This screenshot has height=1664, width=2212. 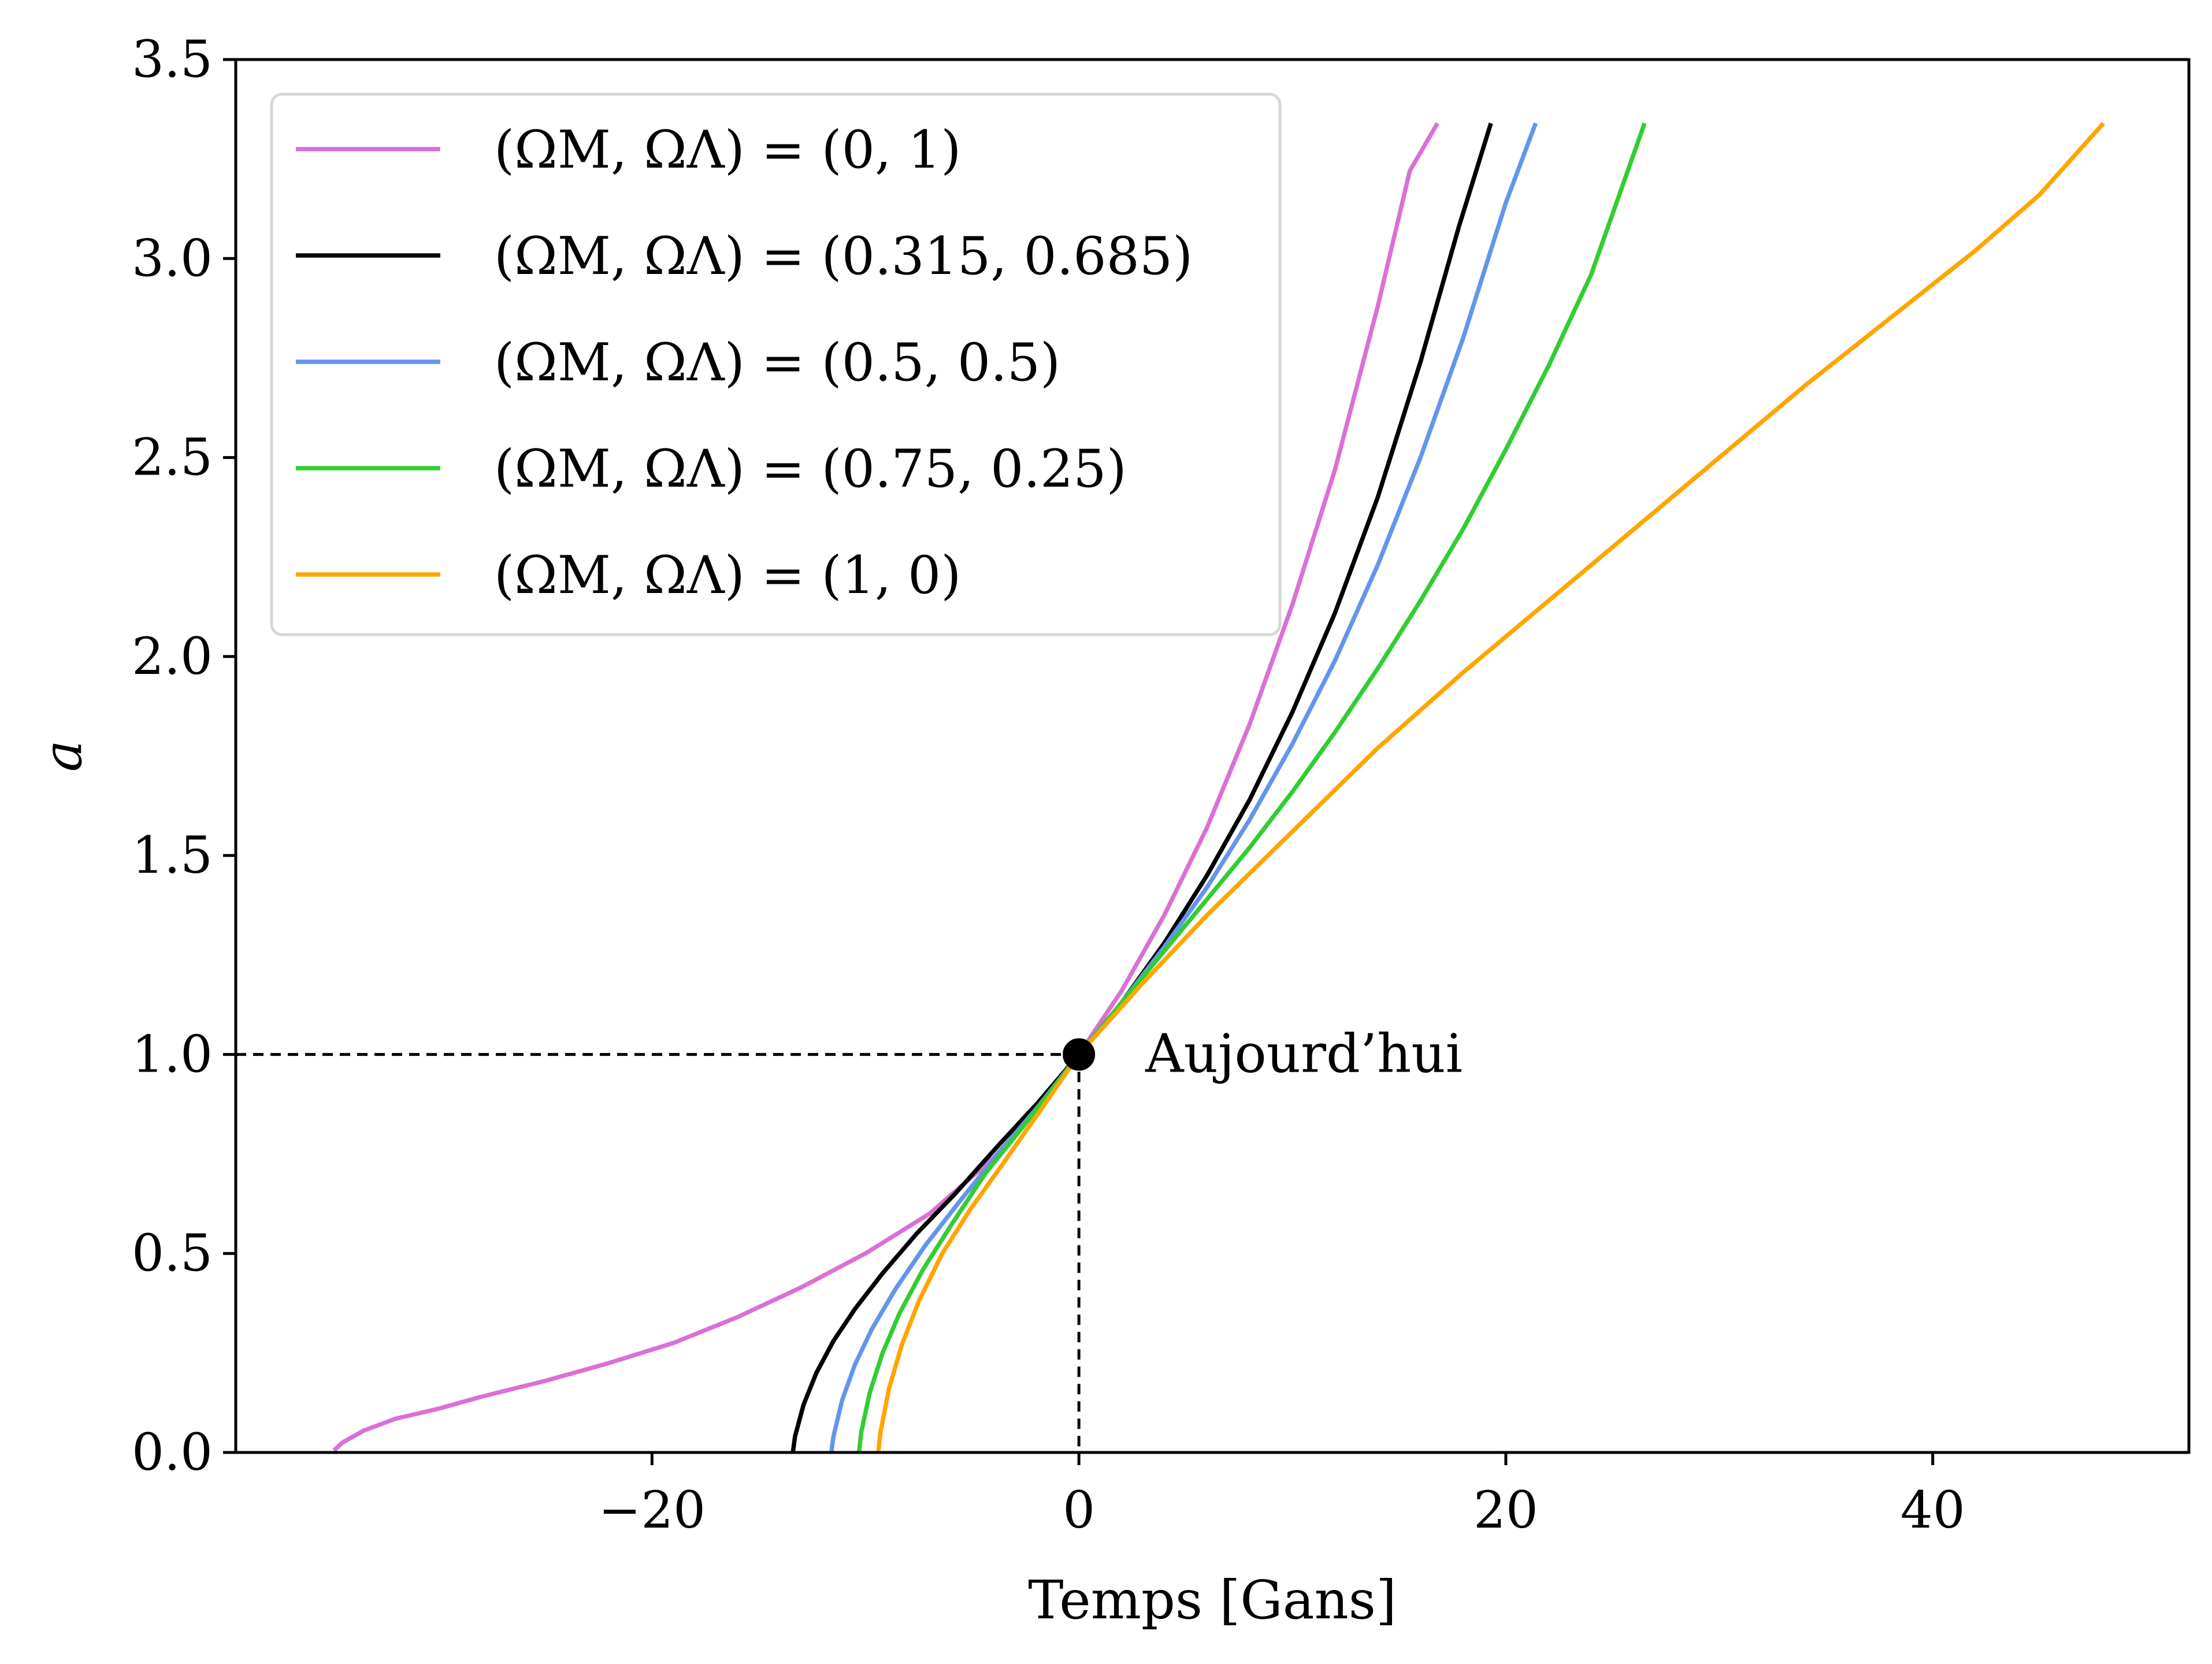 What do you see at coordinates (1281, 1496) in the screenshot?
I see `x-axis-ticks: −20 0 20 40` at bounding box center [1281, 1496].